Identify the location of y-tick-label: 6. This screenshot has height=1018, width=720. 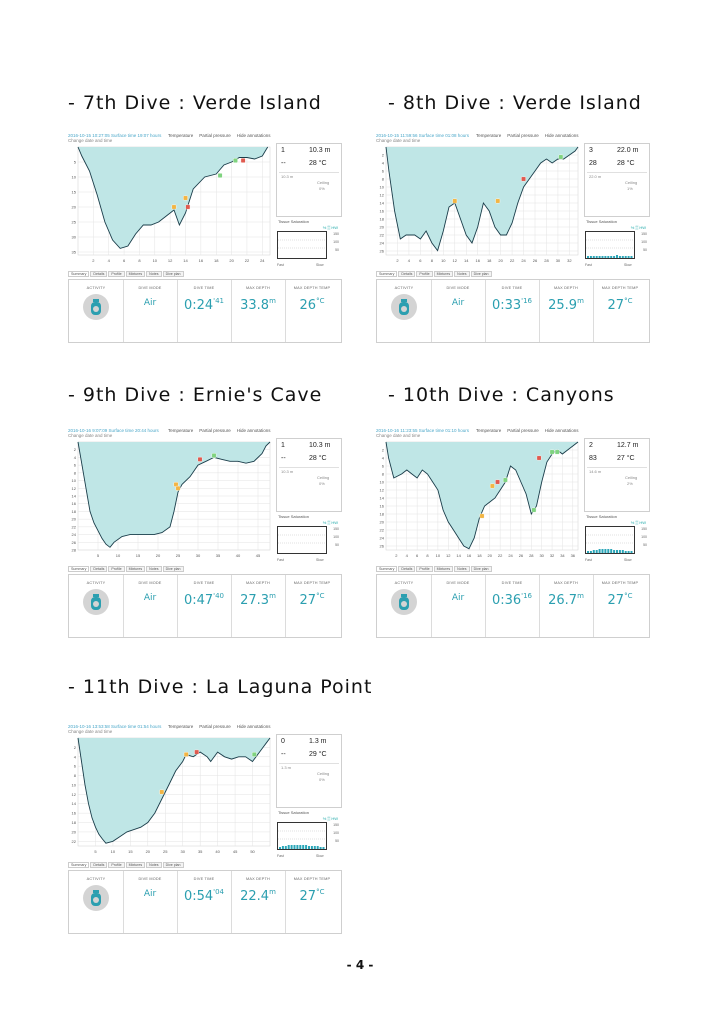
(383, 171).